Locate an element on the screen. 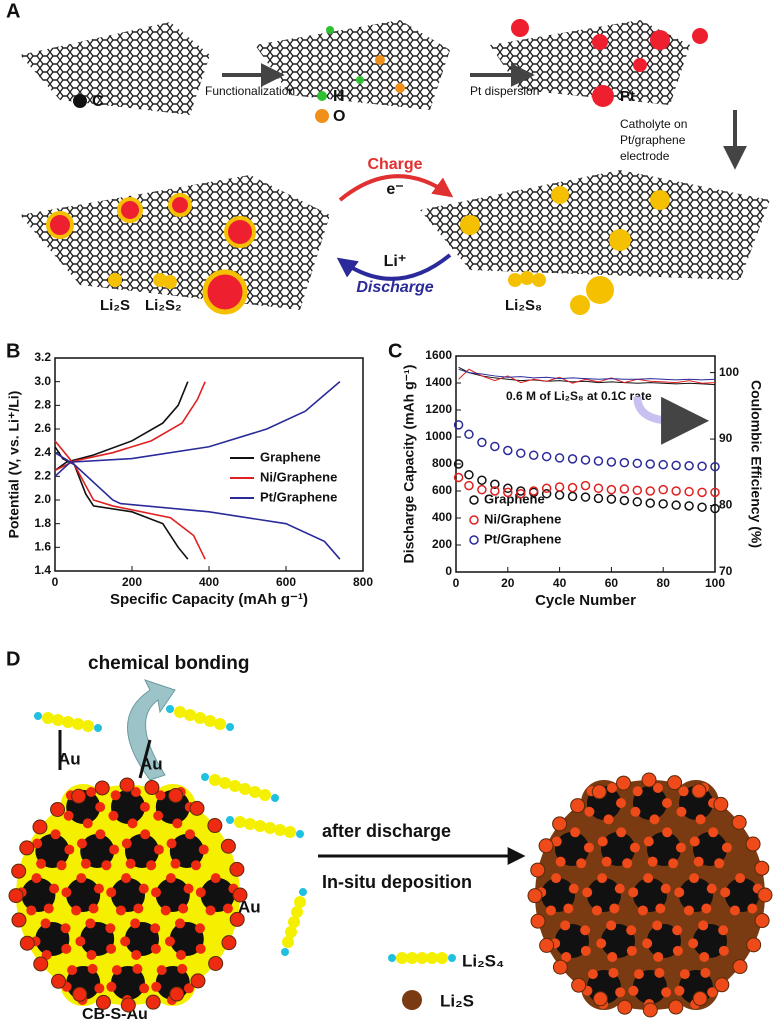 The width and height of the screenshot is (775, 1027). species-label: Li₂S₈ is located at coordinates (523, 305).